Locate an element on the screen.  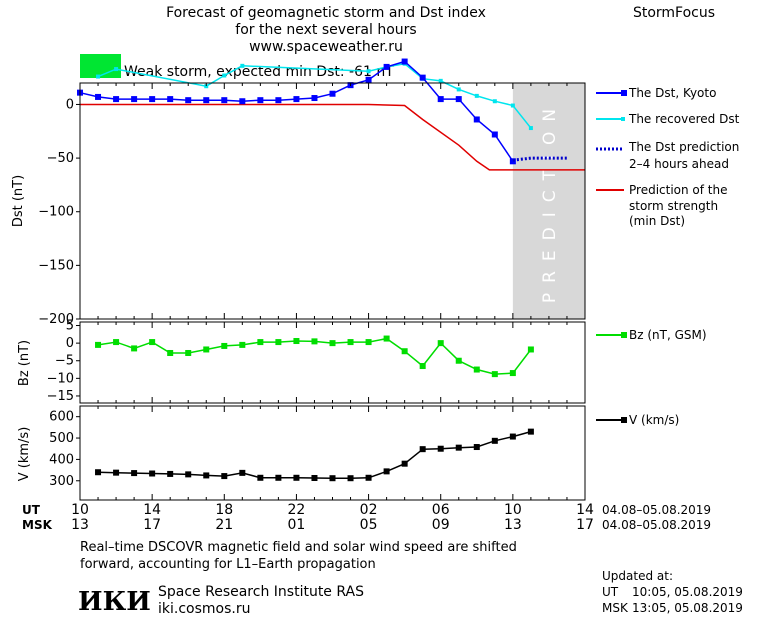
msk-axis-label: MSK is located at coordinates (37, 525).